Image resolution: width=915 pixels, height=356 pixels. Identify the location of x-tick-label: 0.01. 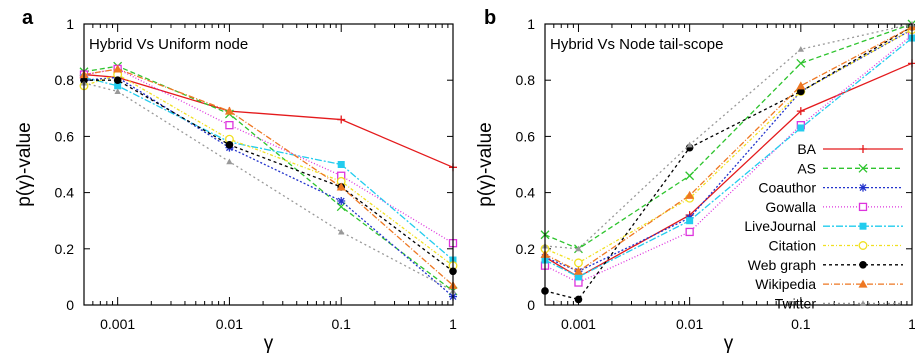
(689, 324).